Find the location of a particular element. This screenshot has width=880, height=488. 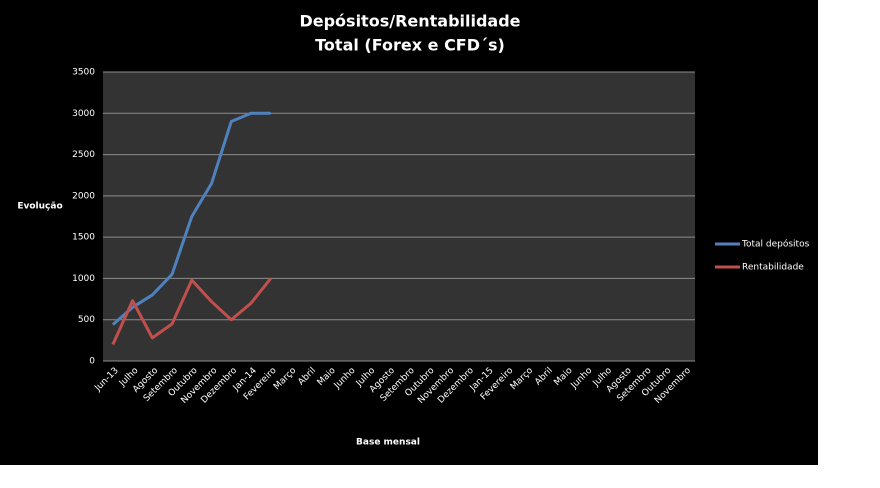

y-tick-label: 2500 is located at coordinates (83, 155).